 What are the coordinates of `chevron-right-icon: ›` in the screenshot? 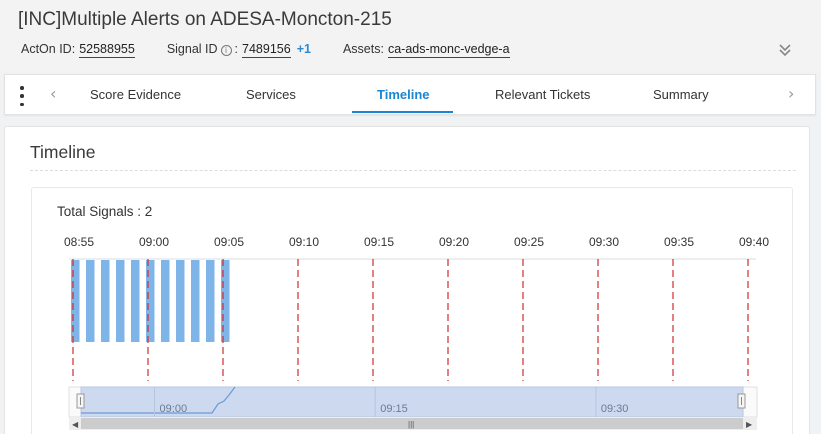 It's located at (791, 93).